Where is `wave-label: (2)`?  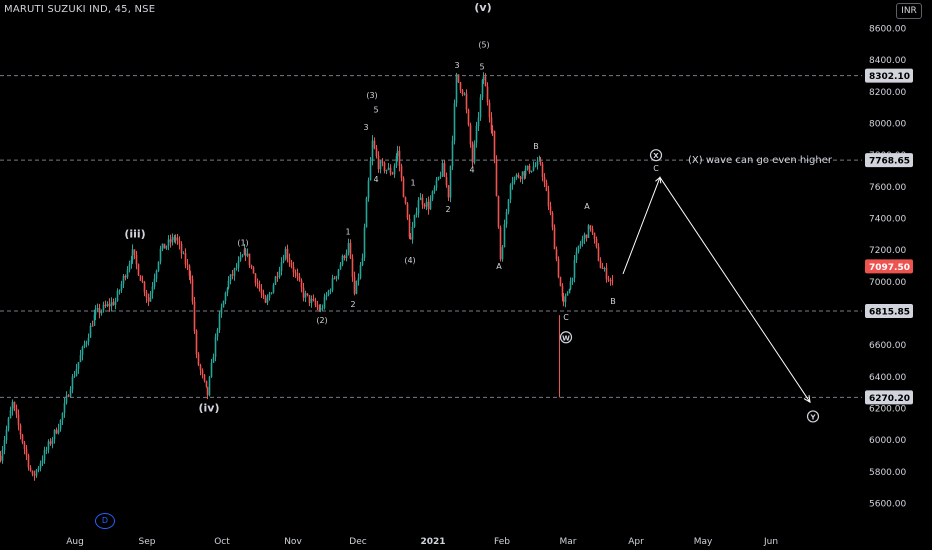 wave-label: (2) is located at coordinates (321, 320).